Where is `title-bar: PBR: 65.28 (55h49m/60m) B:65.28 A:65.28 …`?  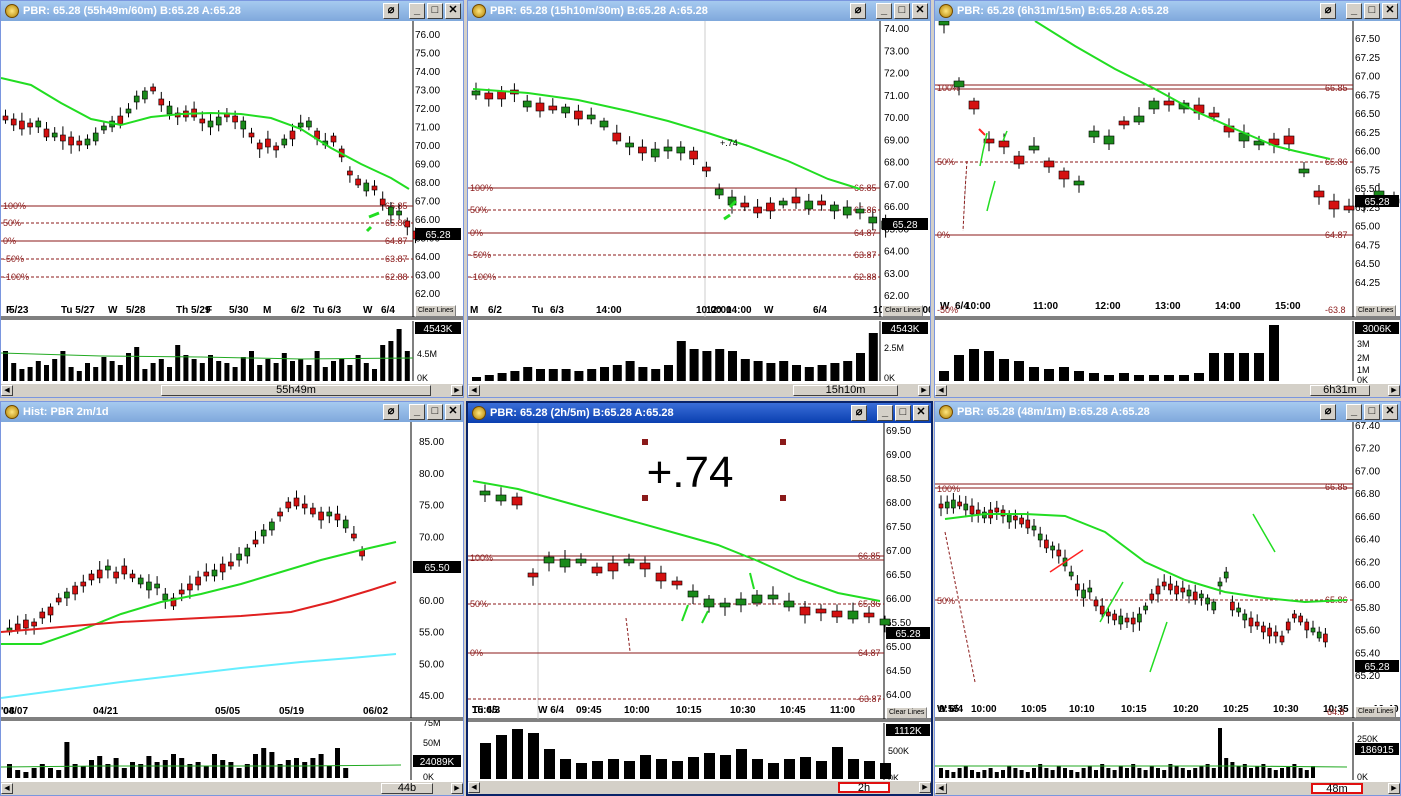
title-bar: PBR: 65.28 (55h49m/60m) B:65.28 A:65.28 … is located at coordinates (232, 11).